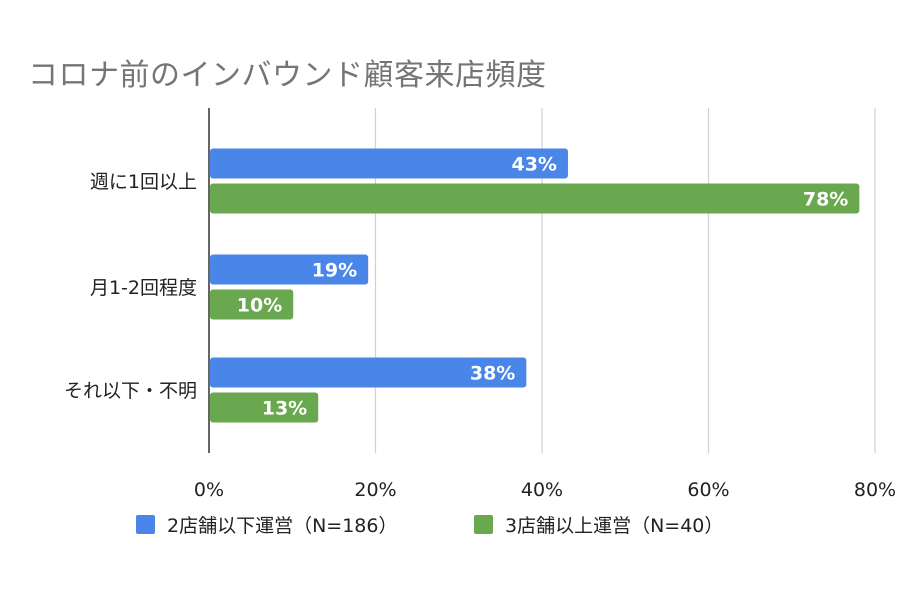  Describe the element at coordinates (259, 306) in the screenshot. I see `data-label: 10%` at that location.